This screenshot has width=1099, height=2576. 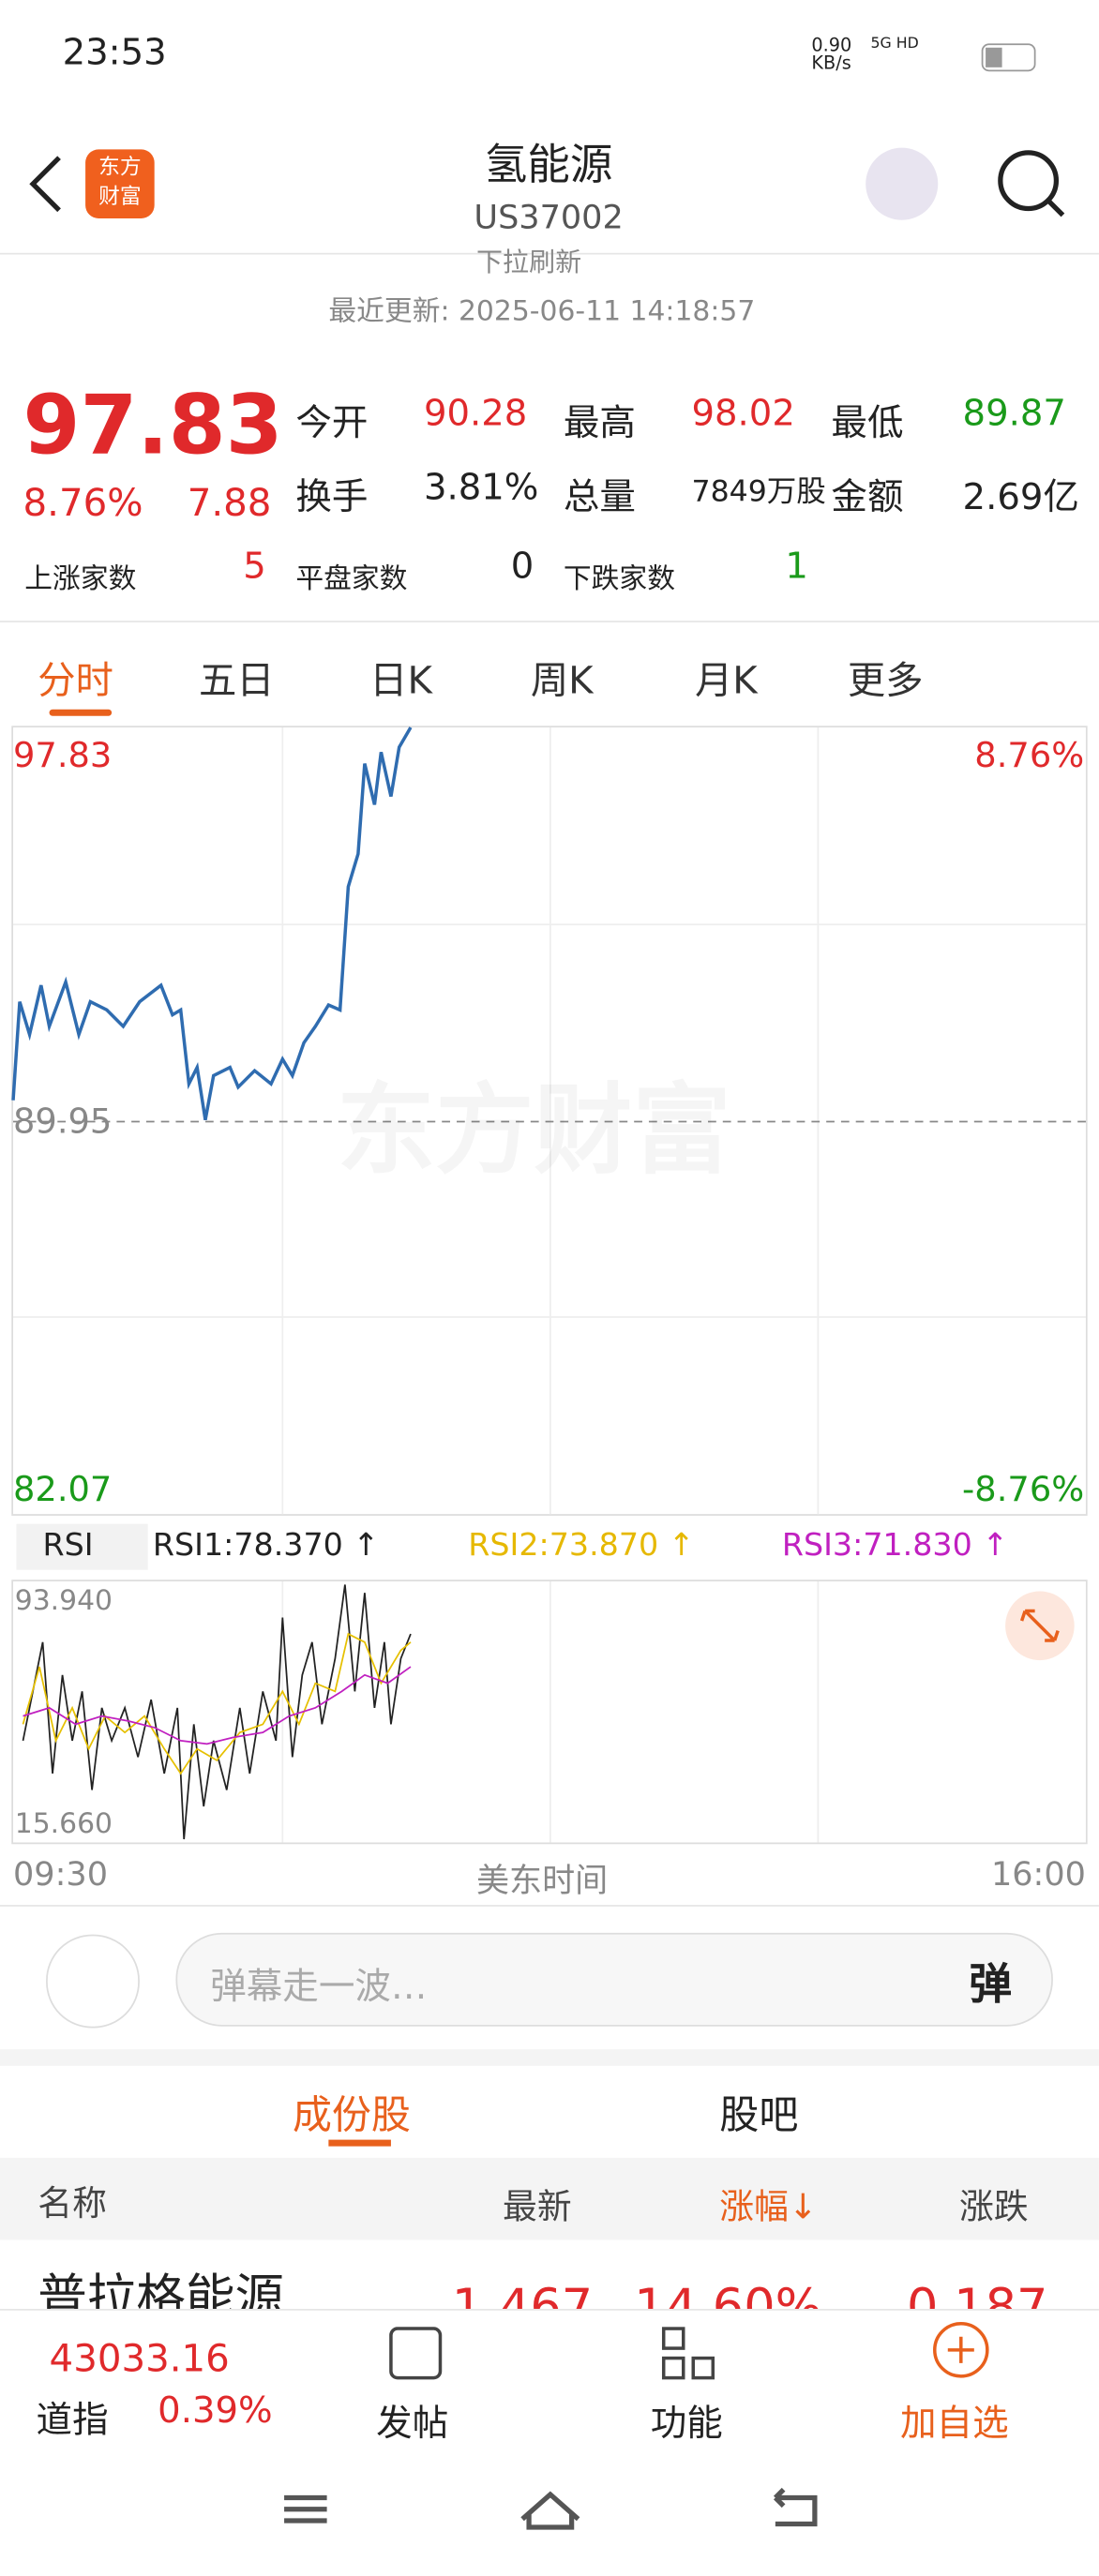 What do you see at coordinates (759, 2115) in the screenshot?
I see `subtab: 股吧` at bounding box center [759, 2115].